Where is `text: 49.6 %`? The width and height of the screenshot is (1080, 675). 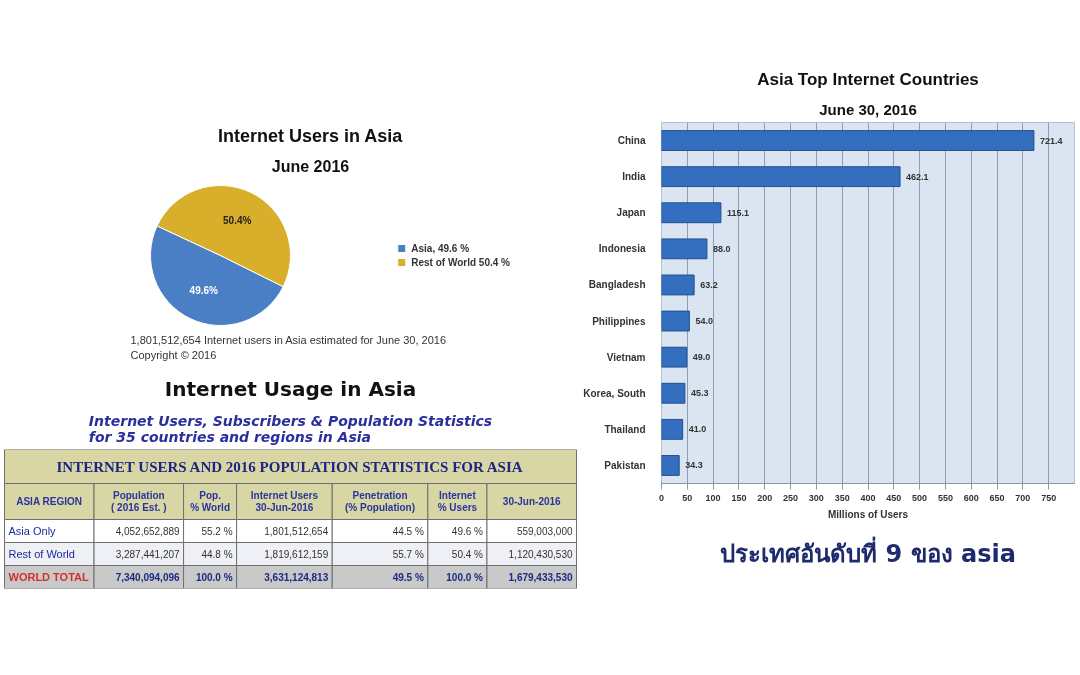
text: 49.6 % is located at coordinates (467, 531).